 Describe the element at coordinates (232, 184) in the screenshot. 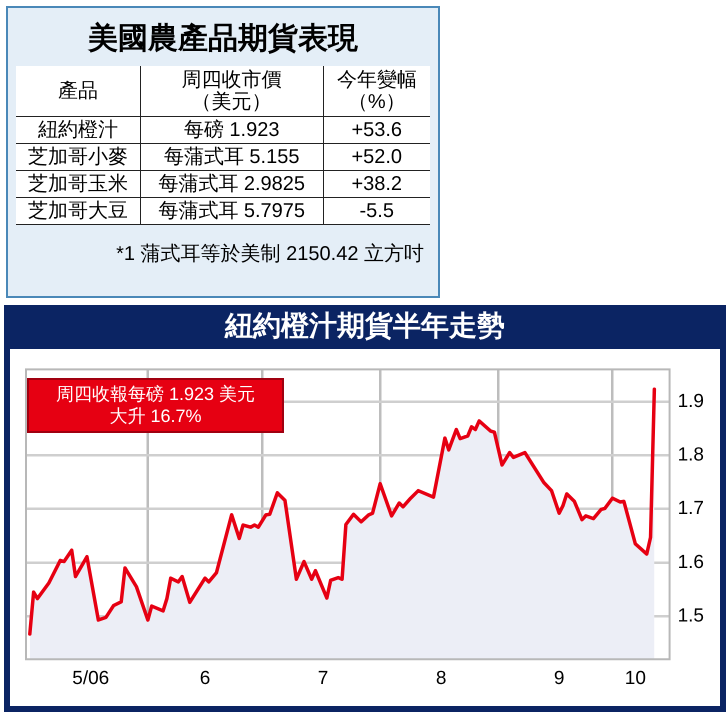

I see `text: 每蒲式耳 2.9825` at that location.